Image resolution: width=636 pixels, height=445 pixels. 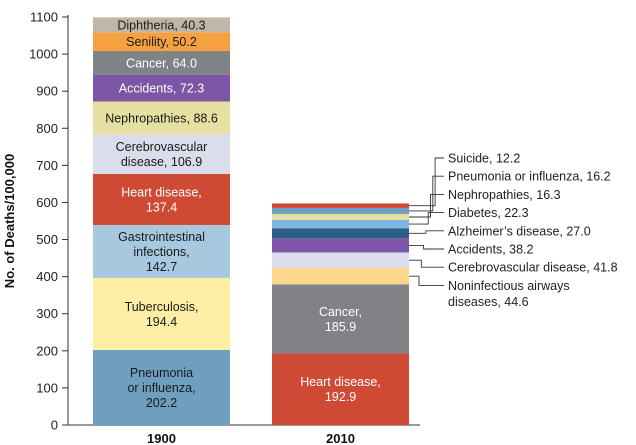 I want to click on segment-label: Heart disease, 137.4, so click(x=161, y=199).